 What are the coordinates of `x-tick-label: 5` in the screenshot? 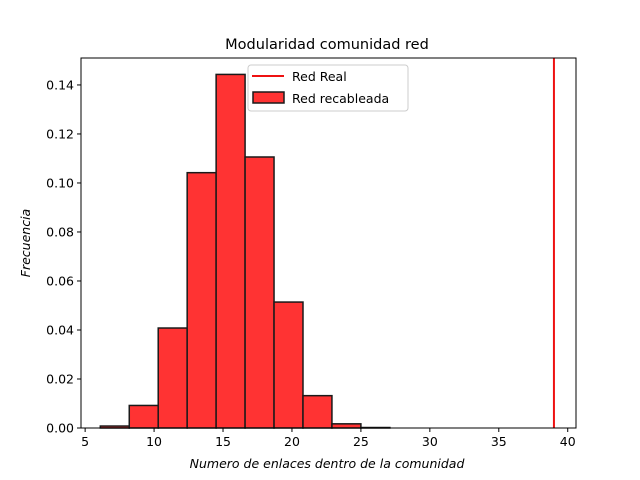 It's located at (85, 441).